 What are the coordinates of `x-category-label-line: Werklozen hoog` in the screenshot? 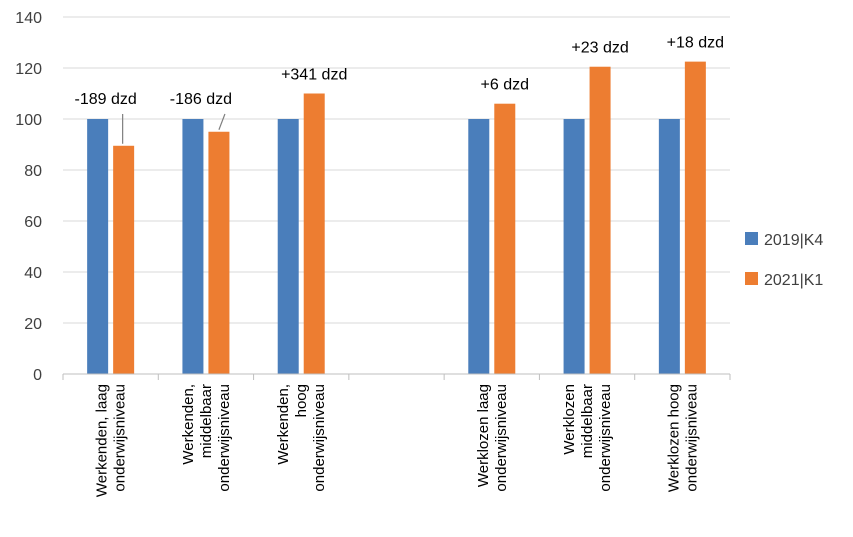 It's located at (673, 438).